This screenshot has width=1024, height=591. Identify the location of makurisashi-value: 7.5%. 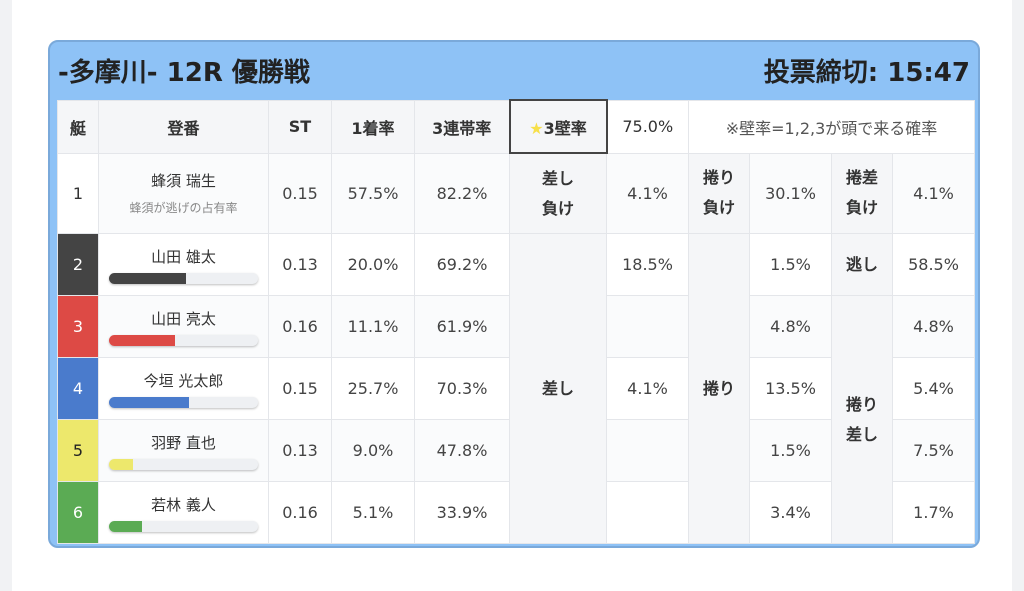
(933, 450).